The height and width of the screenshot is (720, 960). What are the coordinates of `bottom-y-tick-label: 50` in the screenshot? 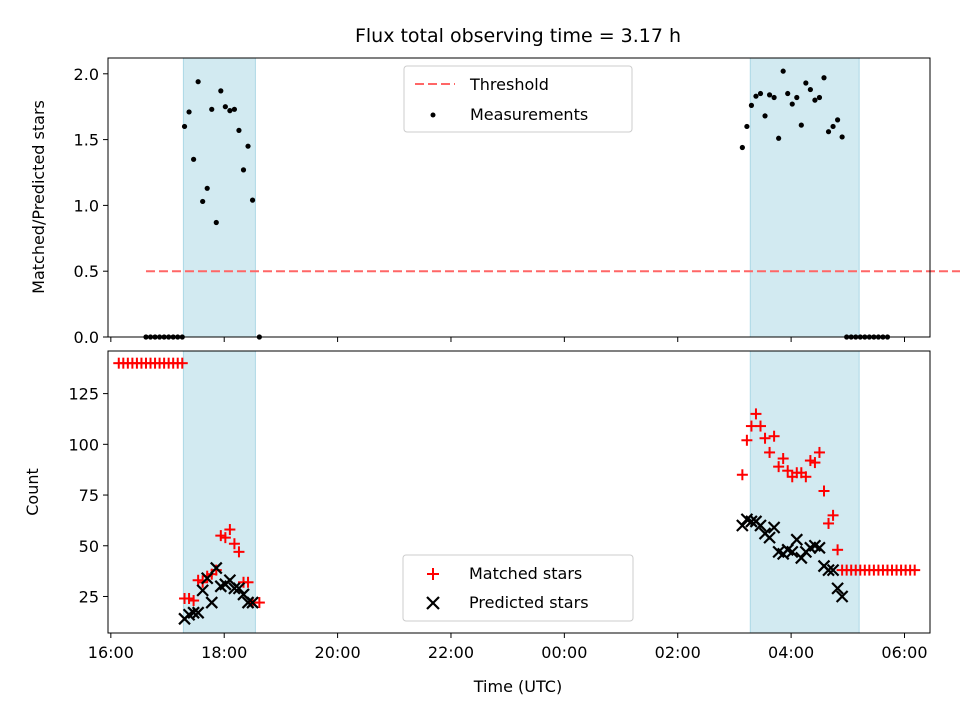 It's located at (89, 546).